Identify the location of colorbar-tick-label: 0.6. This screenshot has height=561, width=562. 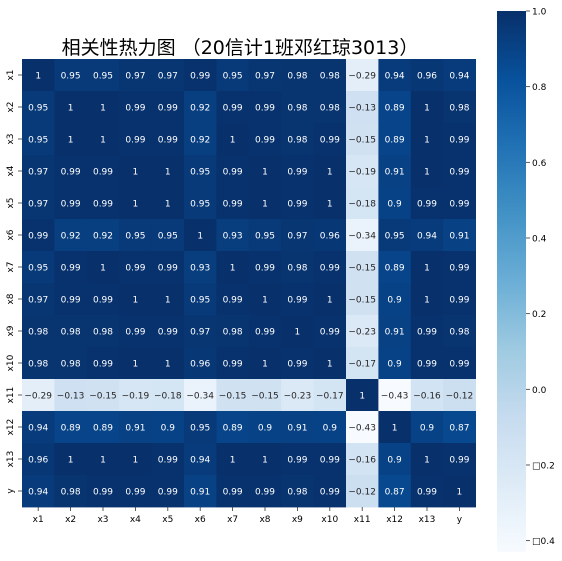
(539, 164).